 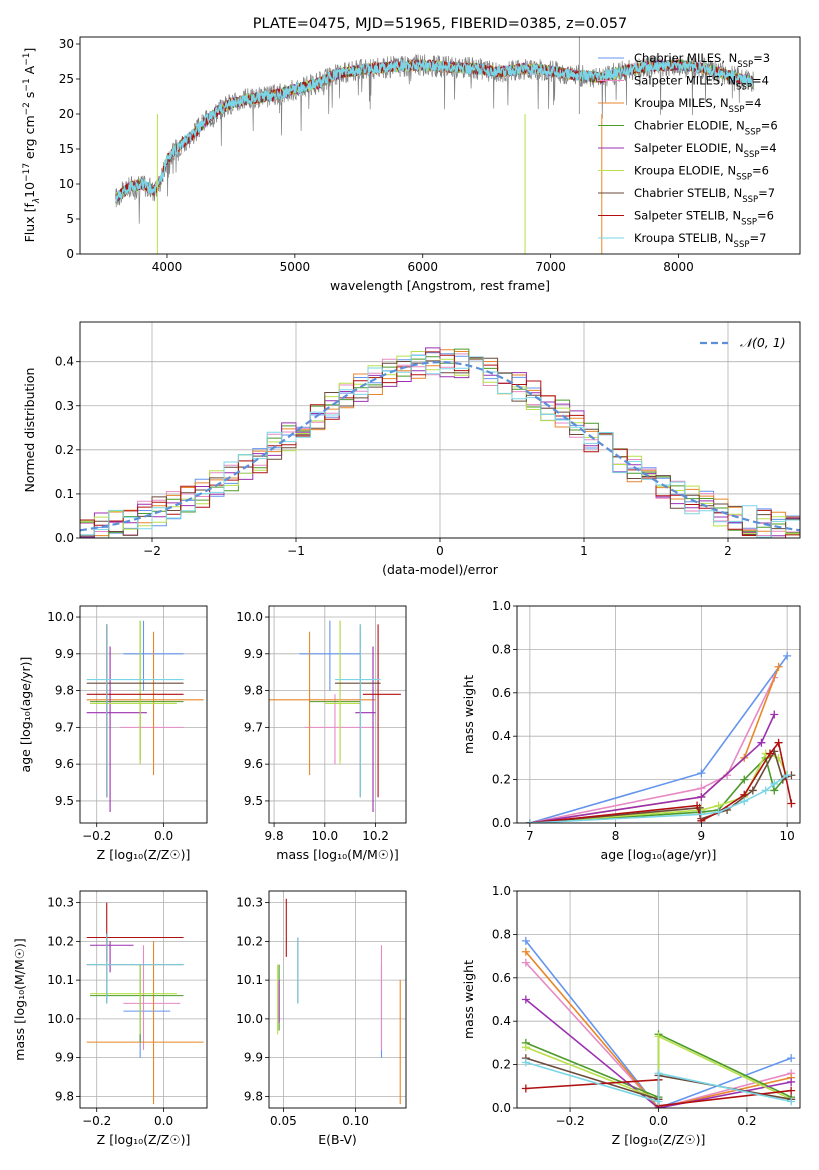 What do you see at coordinates (584, 551) in the screenshot?
I see `x-tick-label: 1` at bounding box center [584, 551].